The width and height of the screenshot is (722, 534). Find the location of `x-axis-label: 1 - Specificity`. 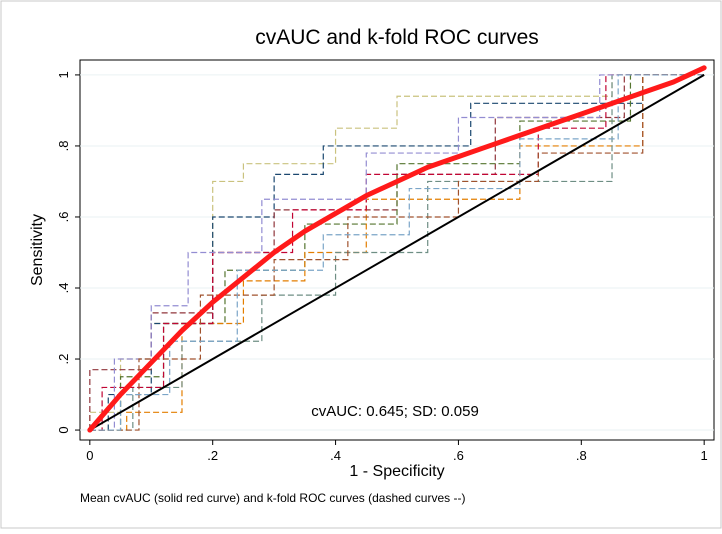

x-axis-label: 1 - Specificity is located at coordinates (396, 471).